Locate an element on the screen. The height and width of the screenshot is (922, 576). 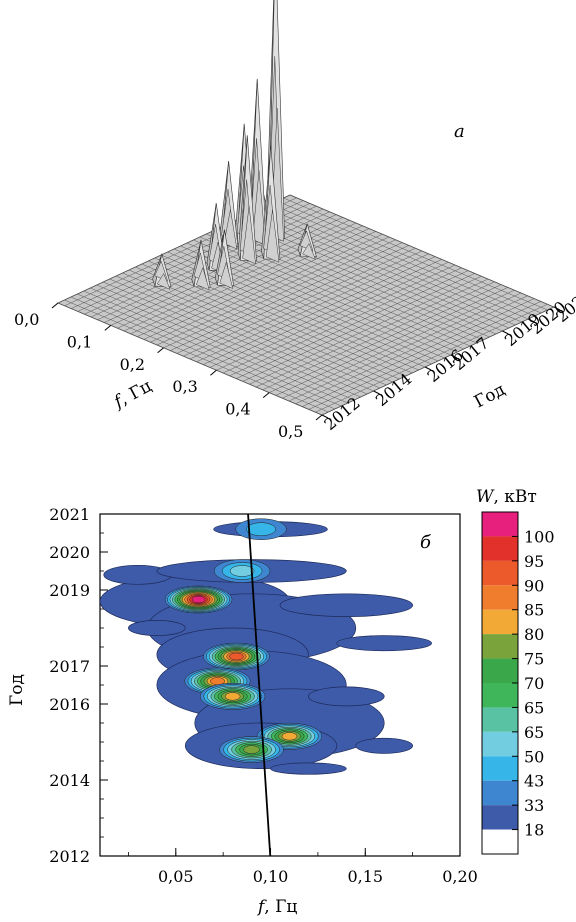
colorbar-label: 80 is located at coordinates (534, 634).